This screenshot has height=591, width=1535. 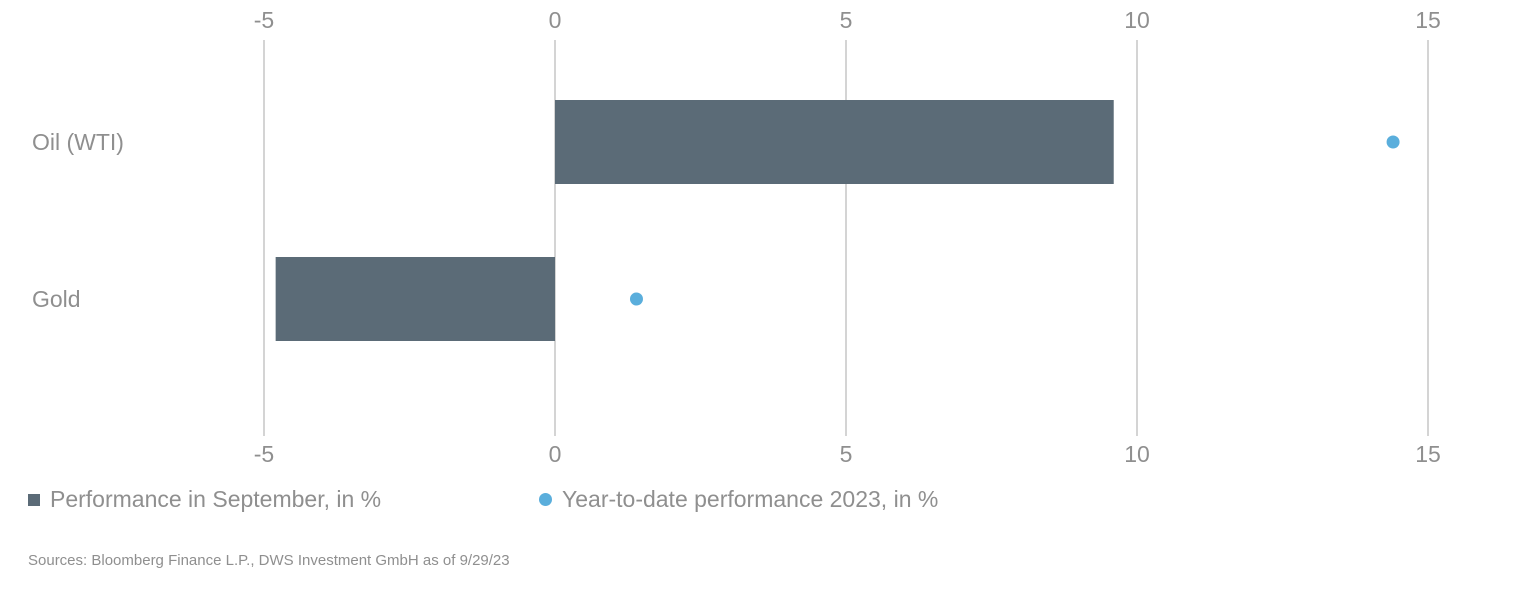 What do you see at coordinates (555, 454) in the screenshot?
I see `x-tick-label-bottom-1: 0` at bounding box center [555, 454].